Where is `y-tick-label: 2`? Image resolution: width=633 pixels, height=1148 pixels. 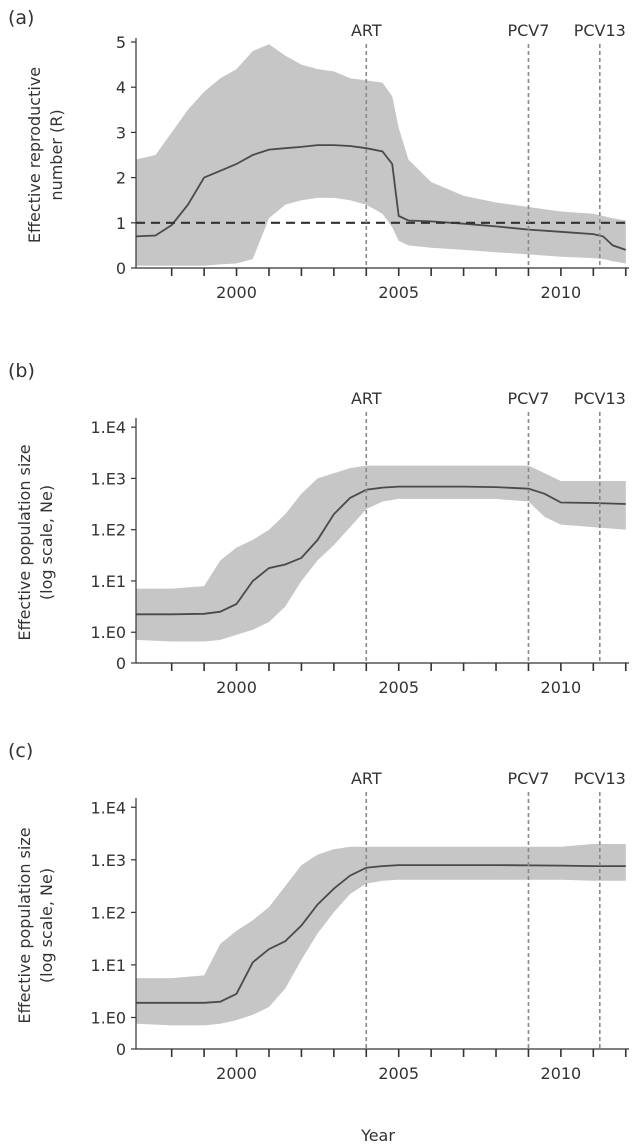
y-tick-label: 2 is located at coordinates (121, 178).